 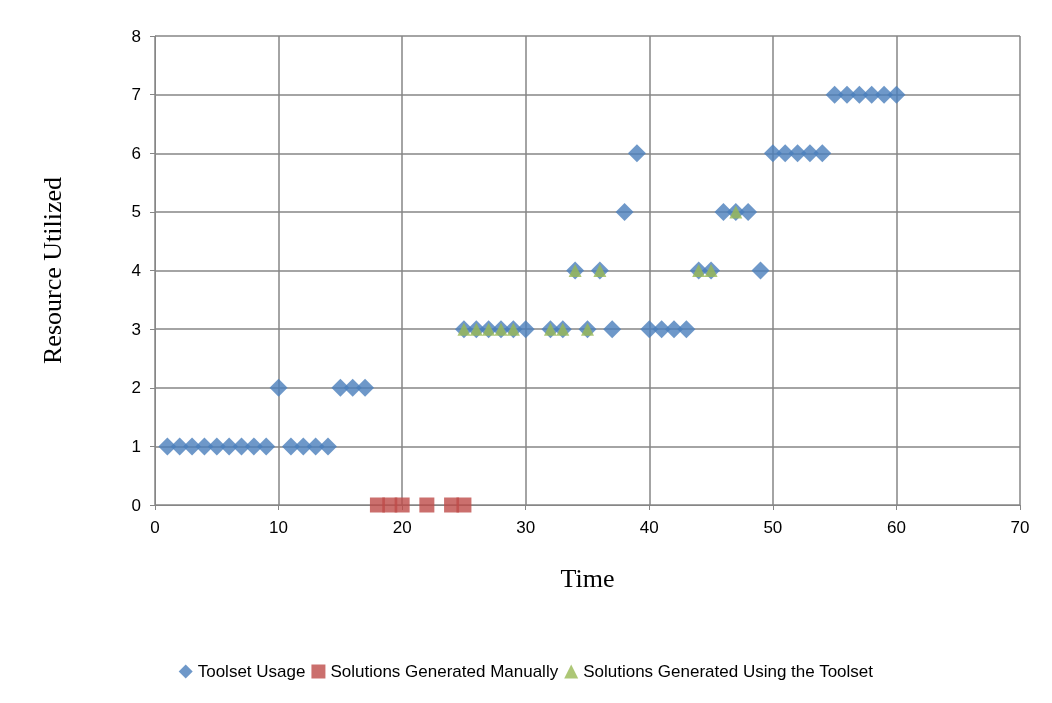 What do you see at coordinates (136, 388) in the screenshot?
I see `y-tick-label: 2` at bounding box center [136, 388].